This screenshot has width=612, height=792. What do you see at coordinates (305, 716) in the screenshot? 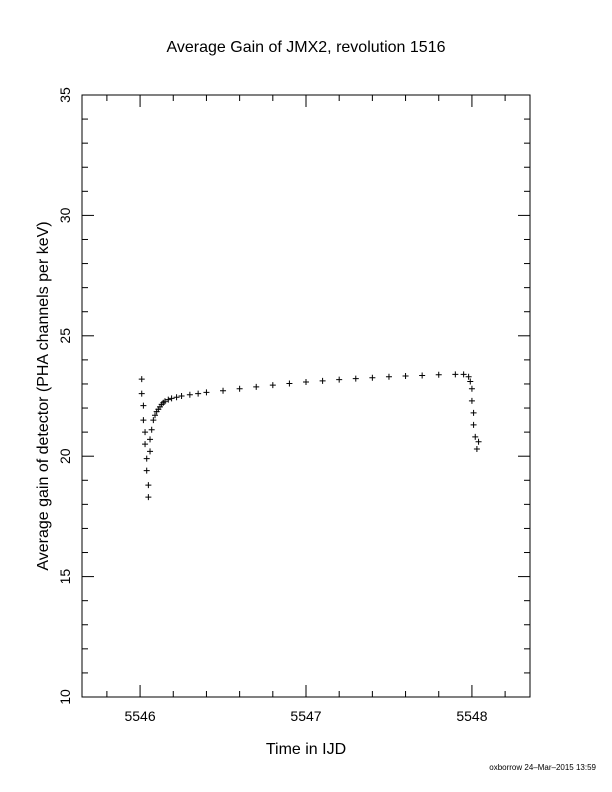
I see `x-tick-label: 5547` at bounding box center [305, 716].